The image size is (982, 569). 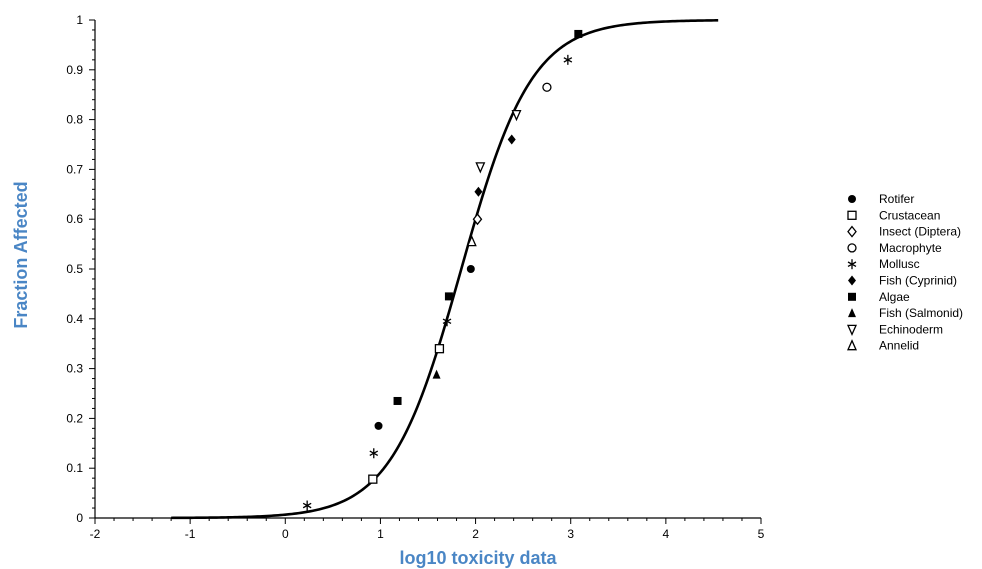 I want to click on legend-item-macrophyte: Macrophyte, so click(x=894, y=248).